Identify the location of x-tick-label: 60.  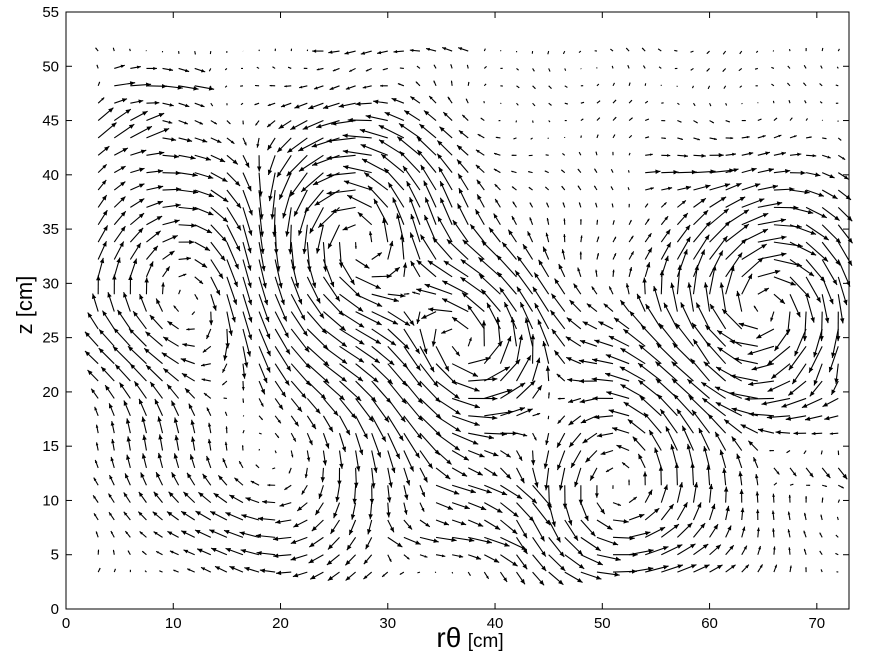
(709, 623).